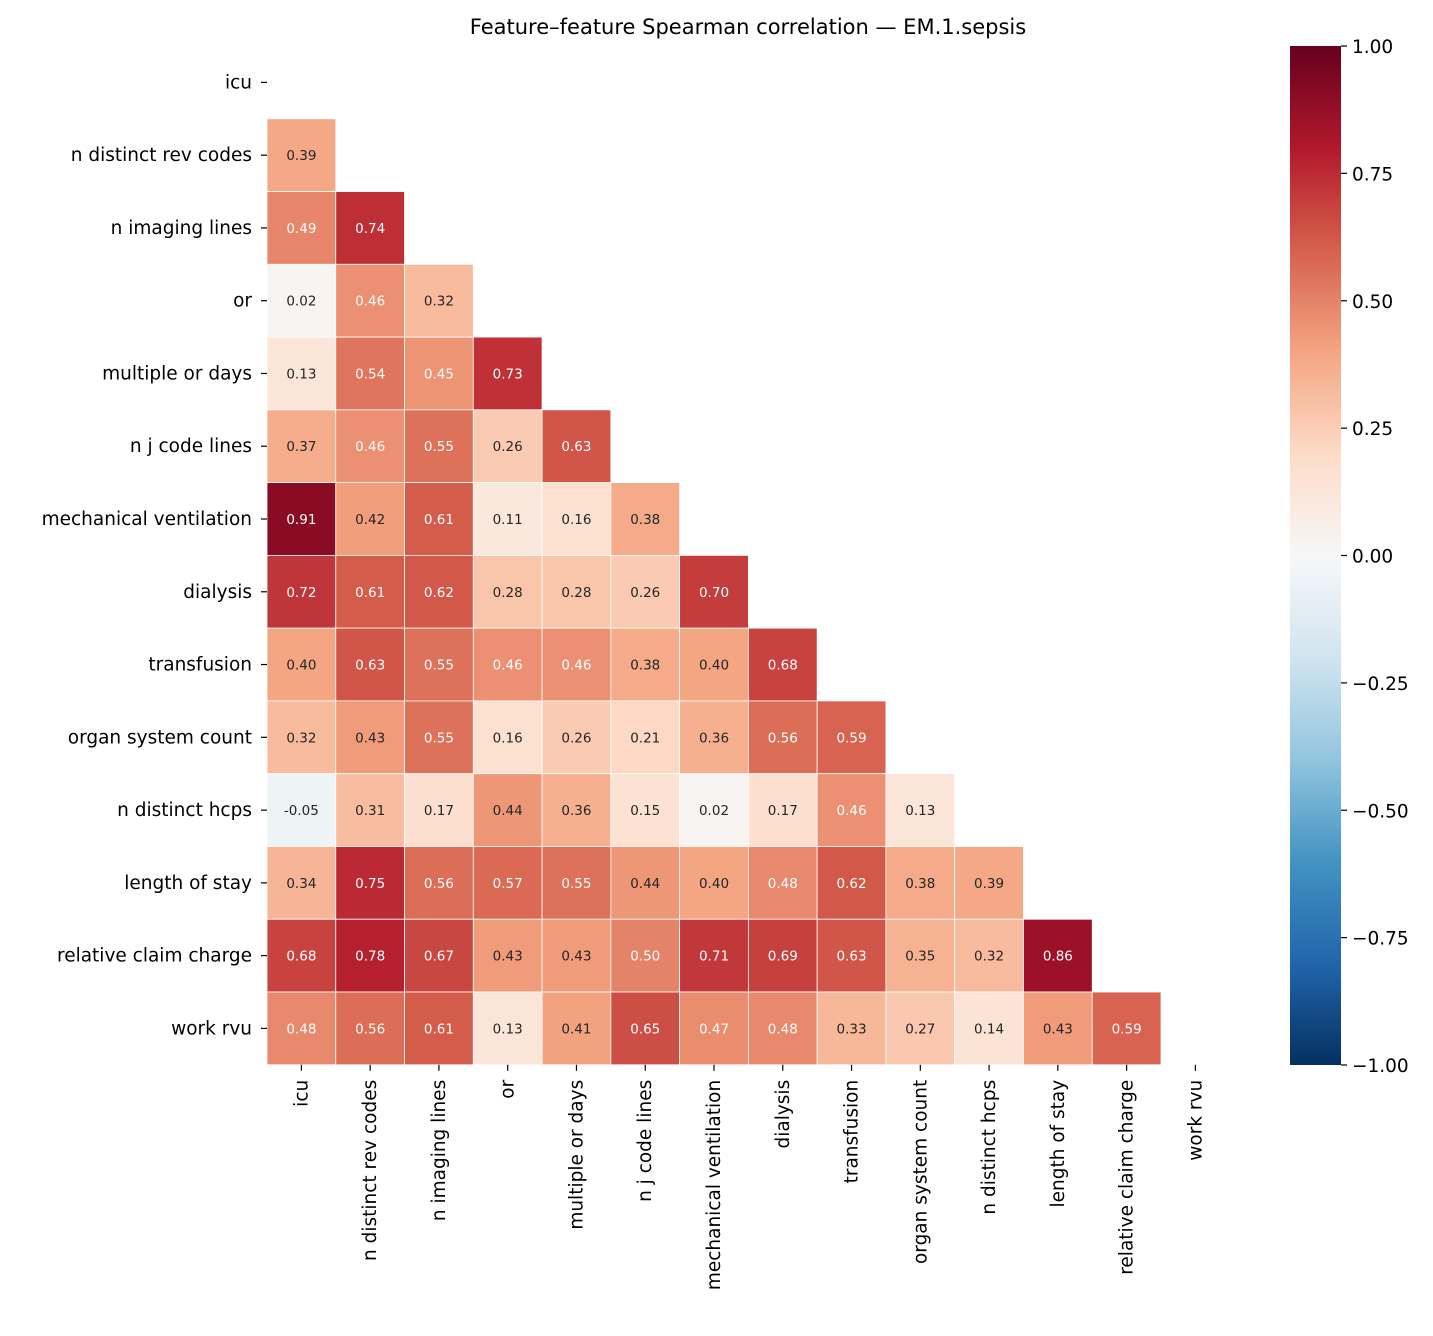  What do you see at coordinates (576, 1029) in the screenshot?
I see `cell-value-label: 0.41` at bounding box center [576, 1029].